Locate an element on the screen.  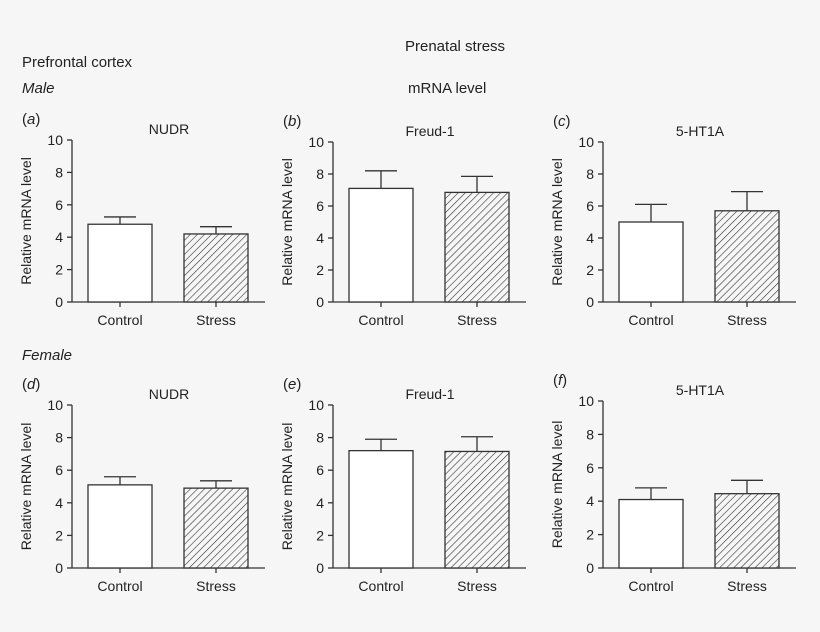
row-label-female: Female is located at coordinates (47, 355).